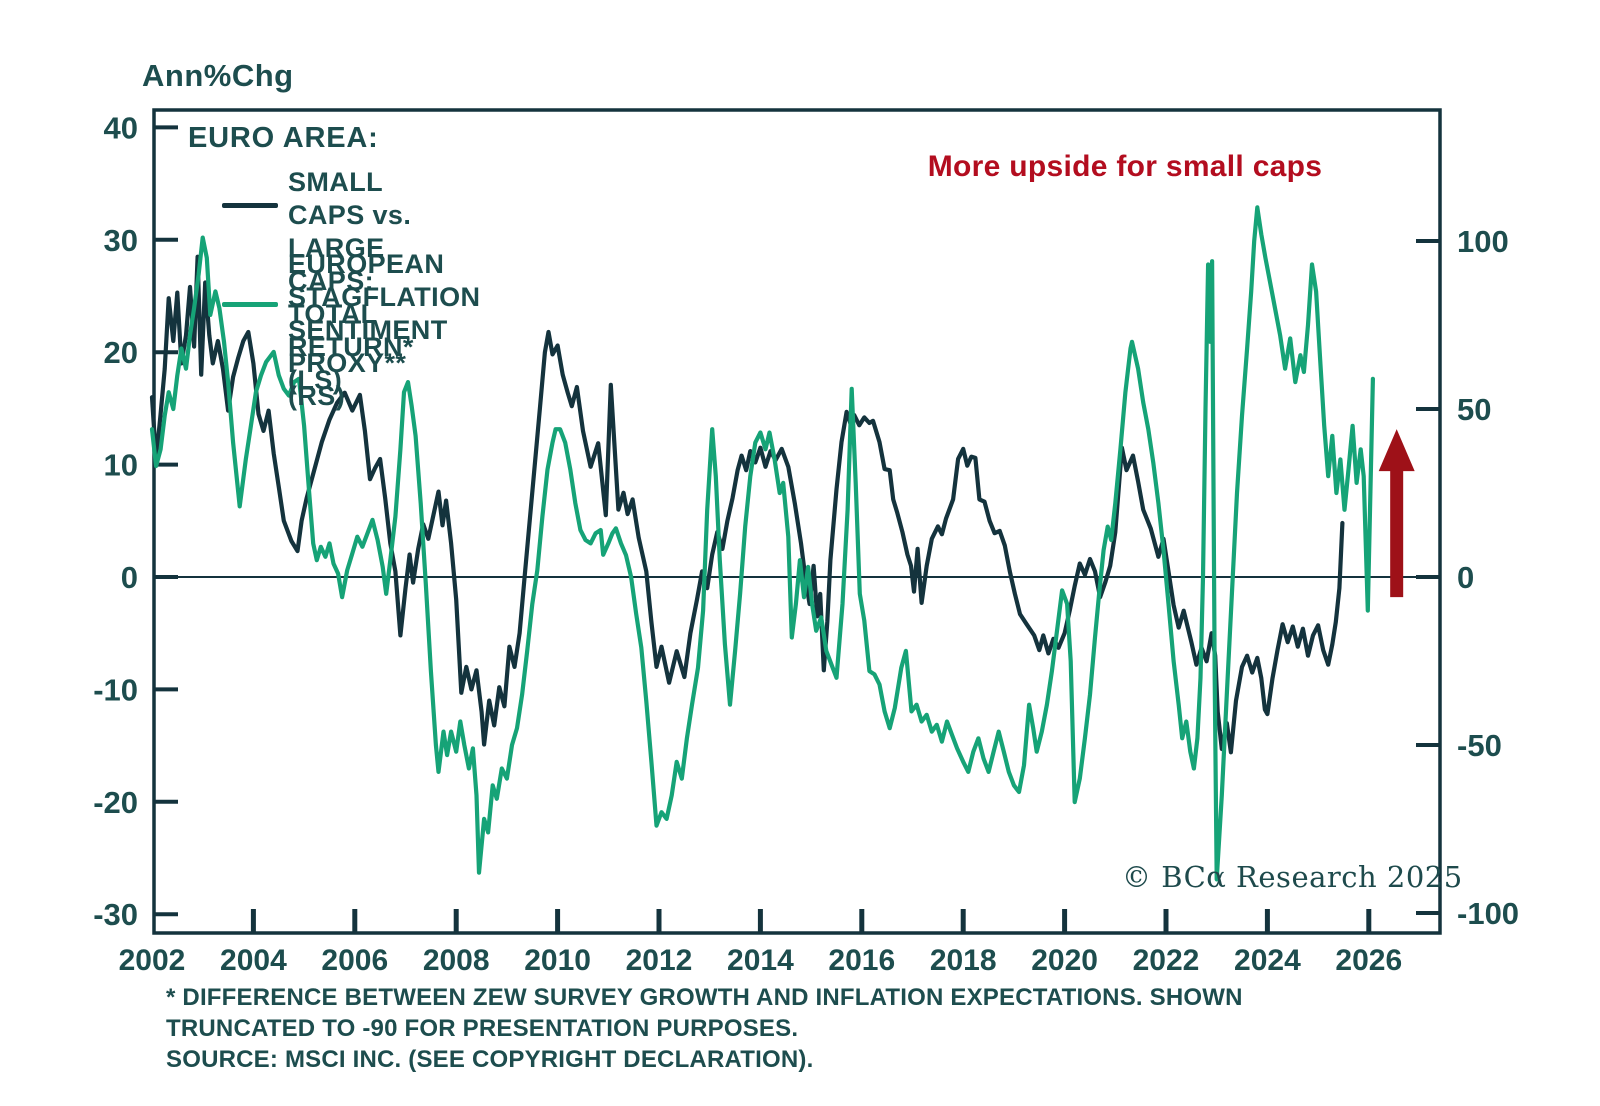  I want to click on right-axis-tick-label: -100, so click(1488, 913).